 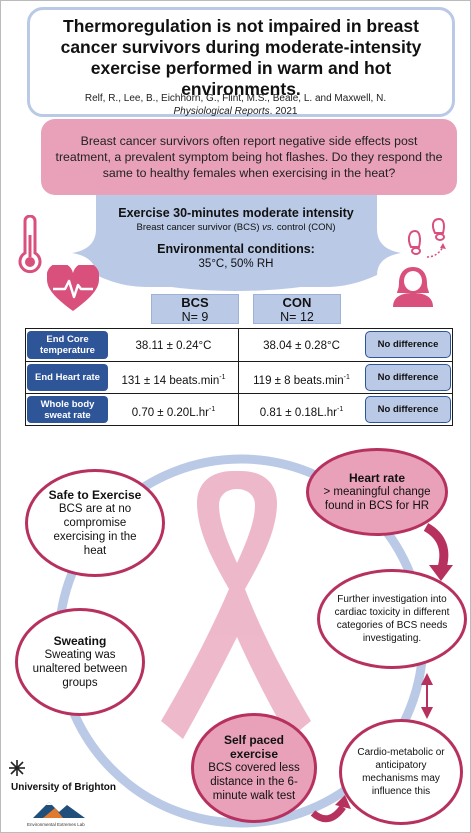 What do you see at coordinates (221, 111) in the screenshot?
I see `journal-name: Physiological Reports` at bounding box center [221, 111].